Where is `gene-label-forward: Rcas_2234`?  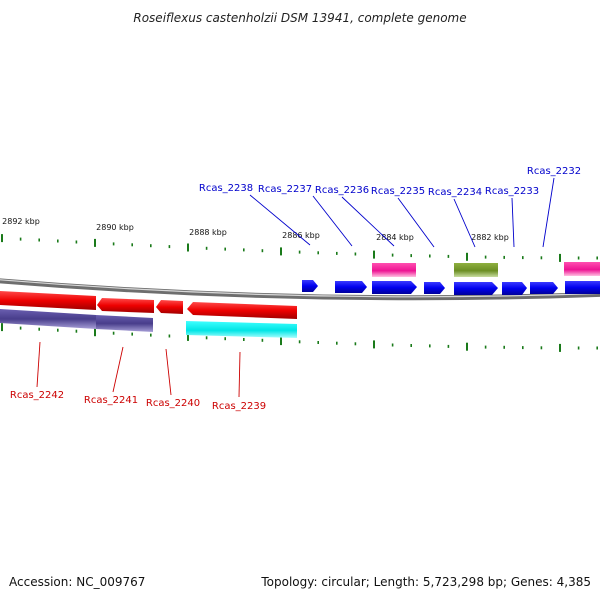 gene-label-forward: Rcas_2234 is located at coordinates (455, 192).